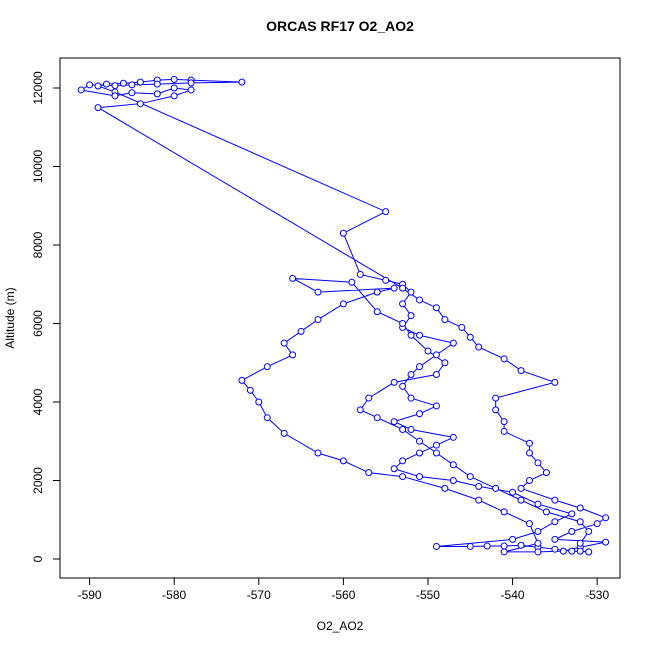  What do you see at coordinates (38, 244) in the screenshot?
I see `y-tick-label: 8000` at bounding box center [38, 244].